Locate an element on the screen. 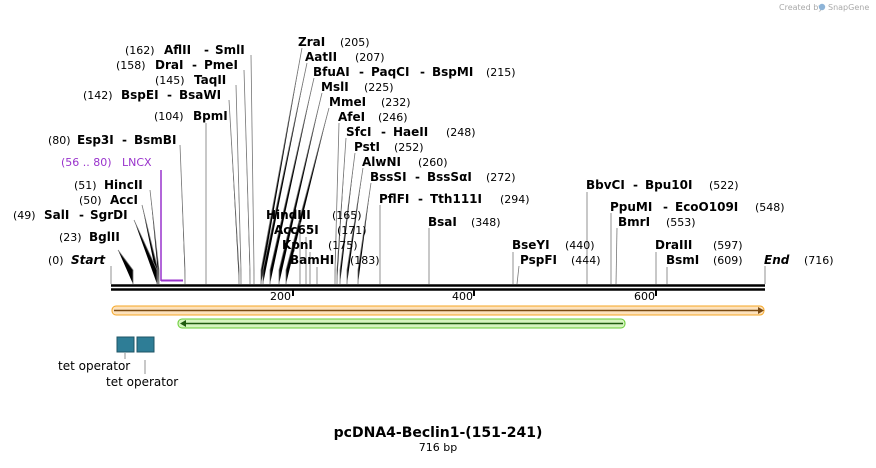 The image size is (876, 468). enzyme-name: AflII is located at coordinates (177, 50).